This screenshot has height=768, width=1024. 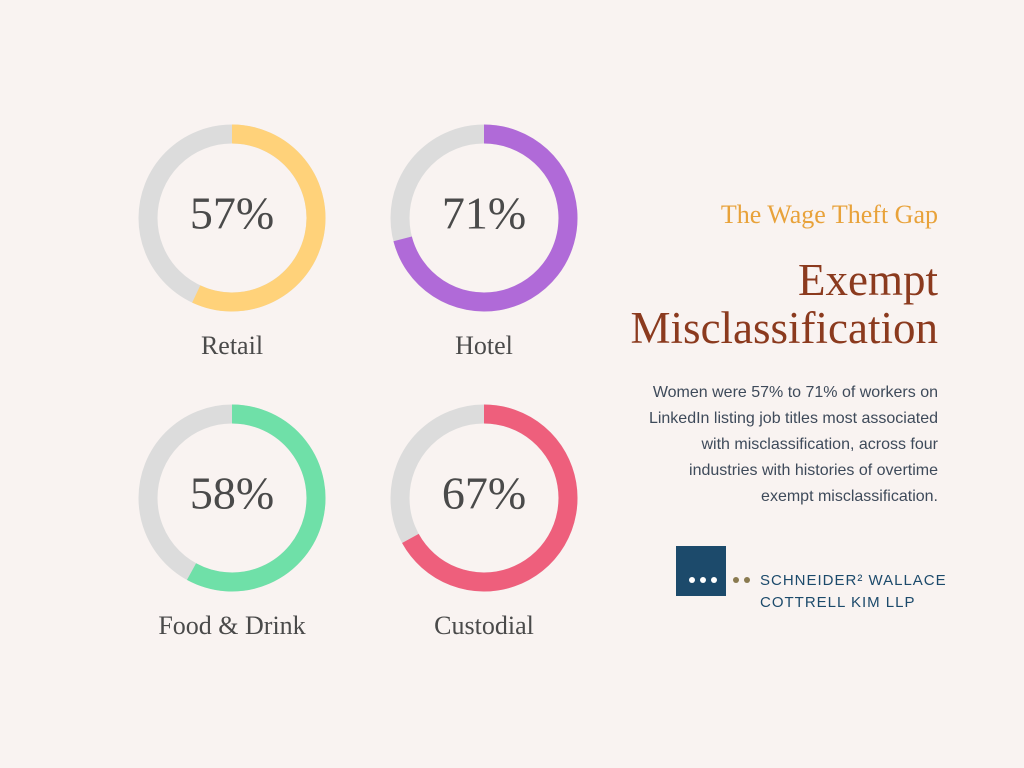 What do you see at coordinates (231, 625) in the screenshot?
I see `category-label: Food & Drink` at bounding box center [231, 625].